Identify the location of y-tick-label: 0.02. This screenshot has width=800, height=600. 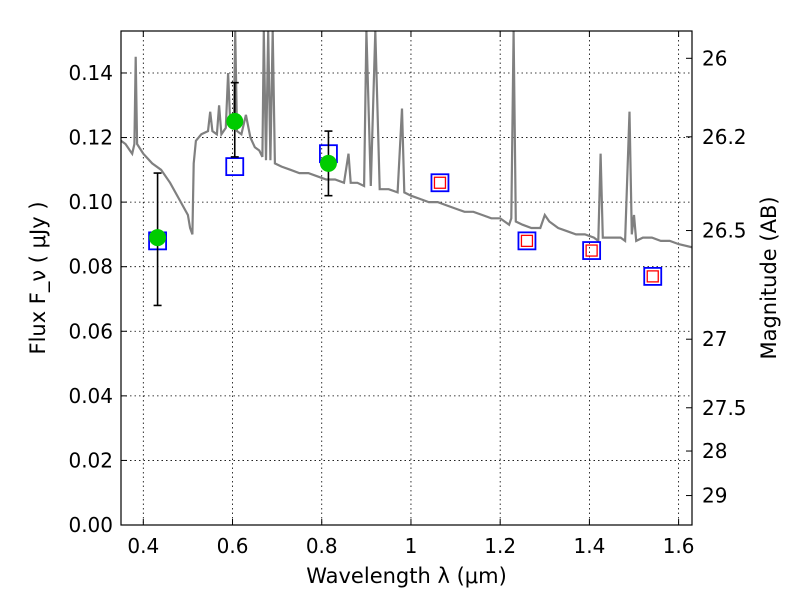
(90, 460).